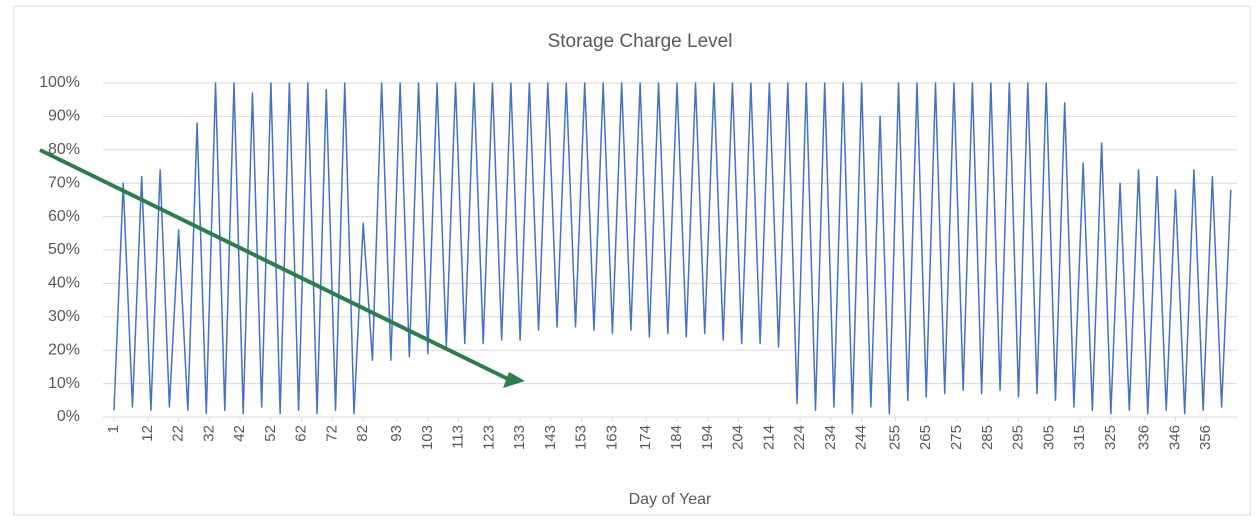 The height and width of the screenshot is (526, 1260). I want to click on x-tick-label: 143, so click(550, 437).